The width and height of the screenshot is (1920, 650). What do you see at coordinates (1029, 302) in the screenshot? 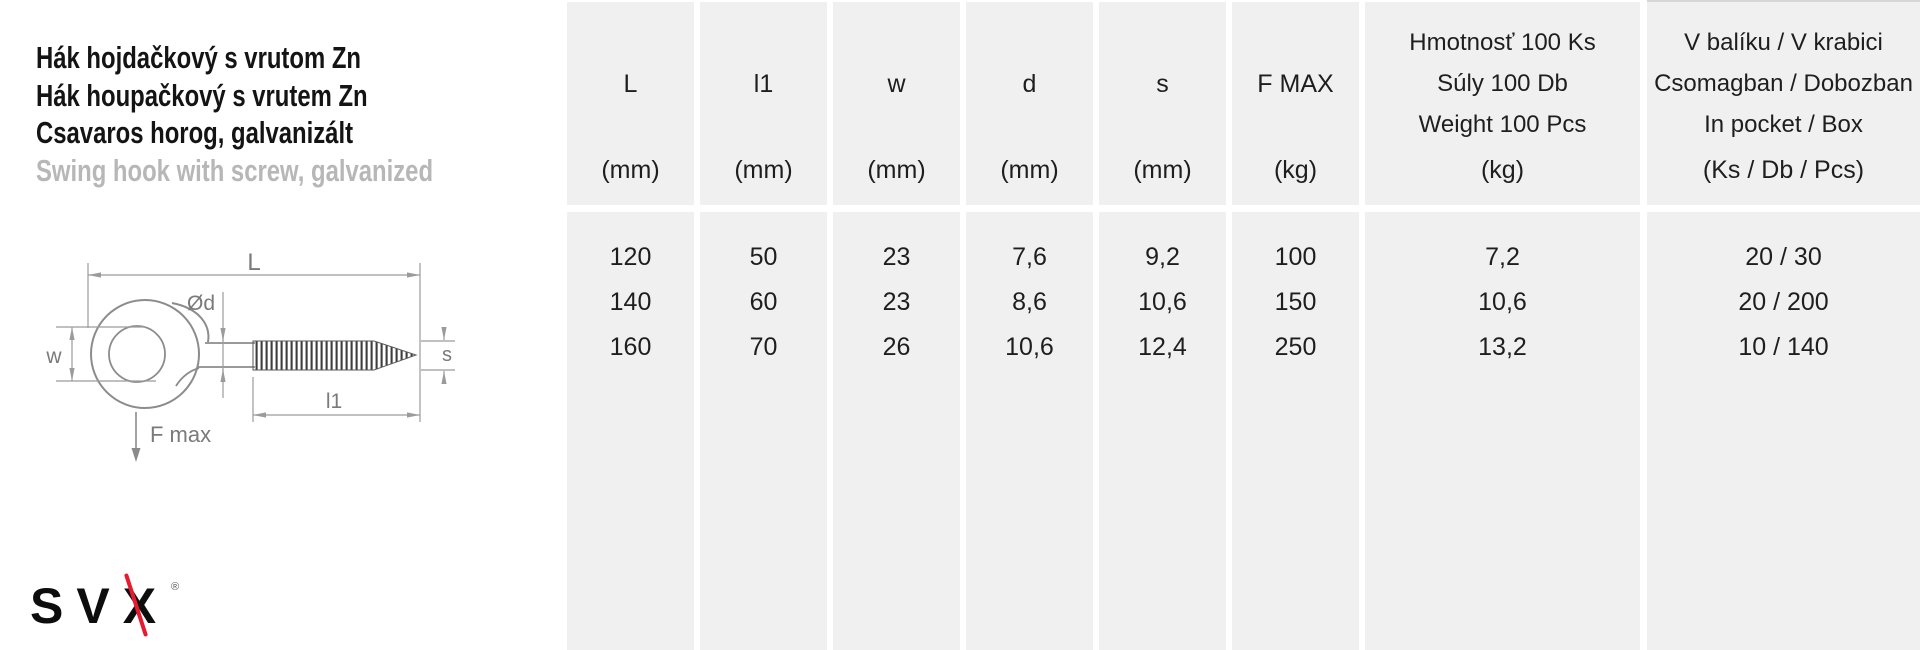
I see `table-cell: 8,6` at bounding box center [1029, 302].